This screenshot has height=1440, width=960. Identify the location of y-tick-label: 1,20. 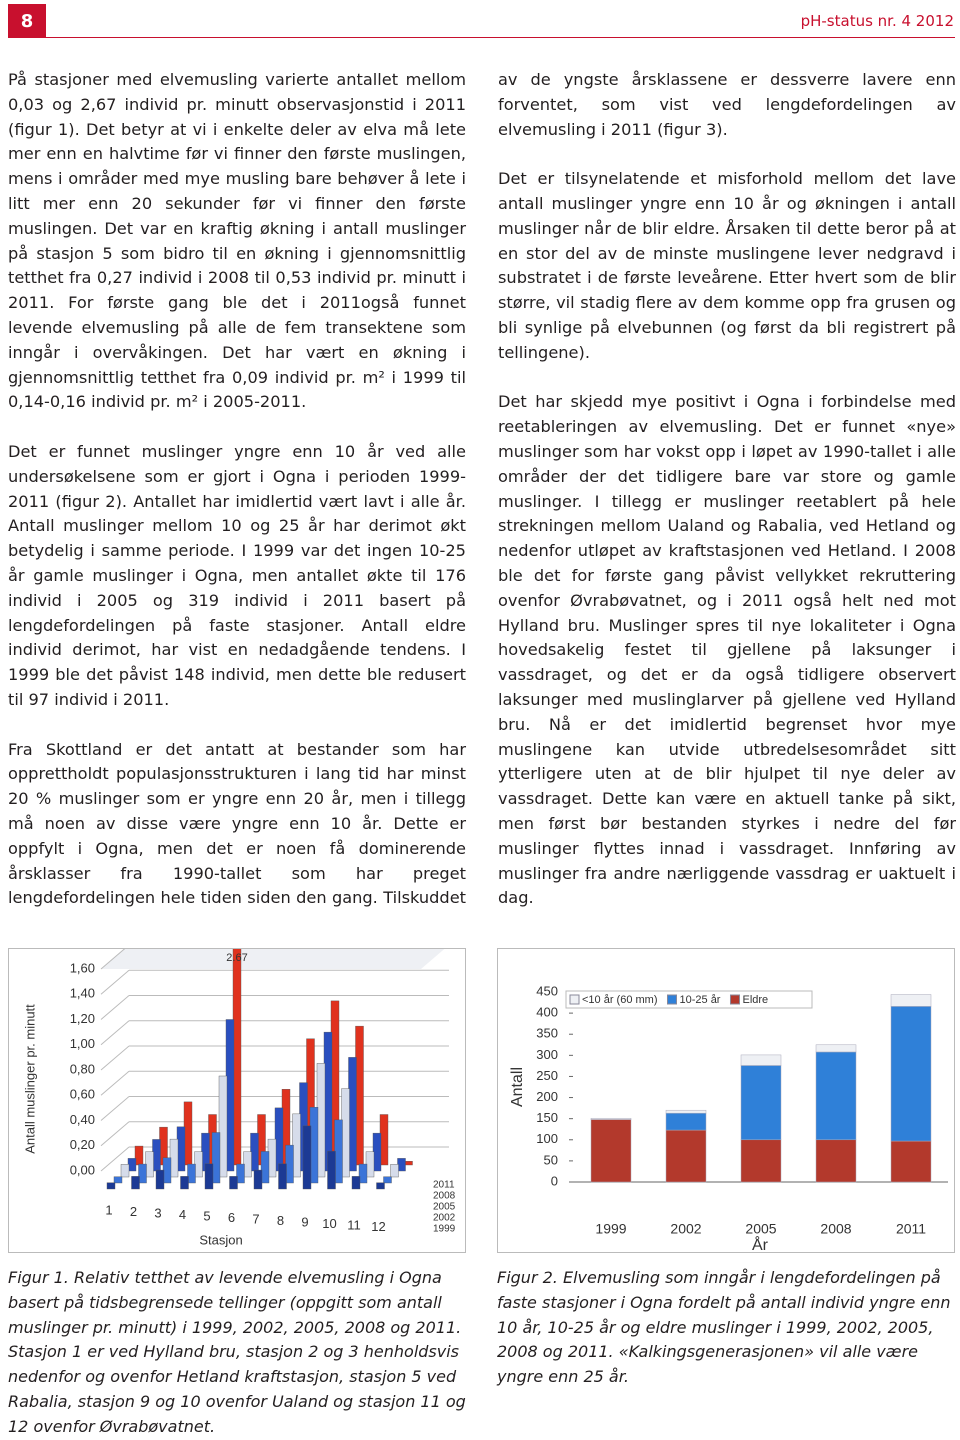
(82, 1018).